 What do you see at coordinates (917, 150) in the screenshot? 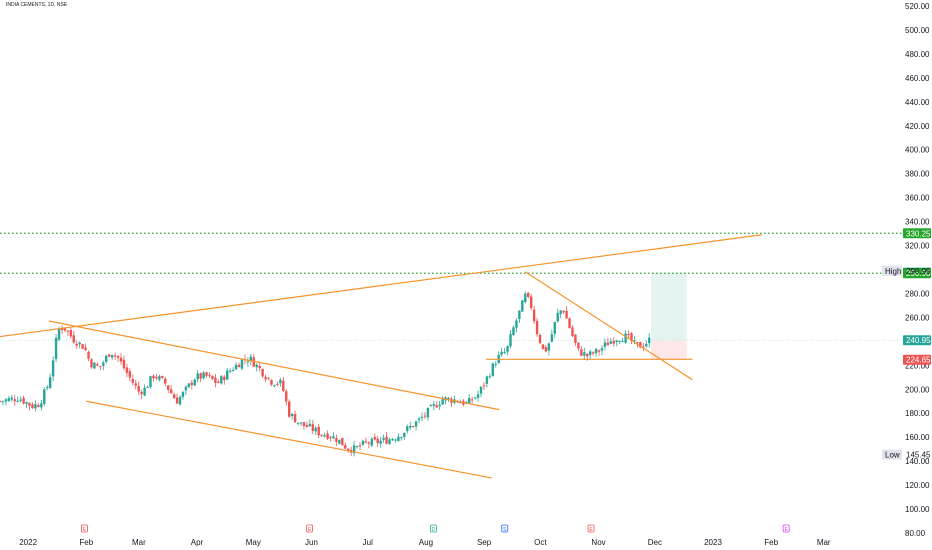
I see `price-tick-label: 400.00` at bounding box center [917, 150].